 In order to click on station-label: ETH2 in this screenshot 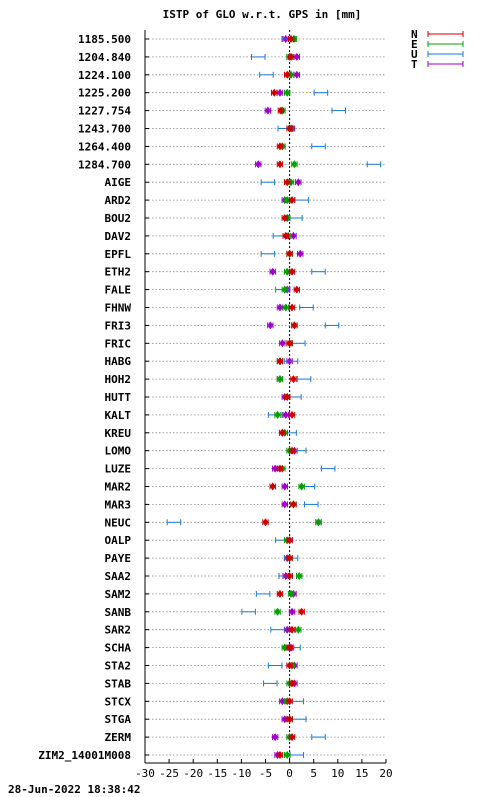, I will do `click(118, 272)`.